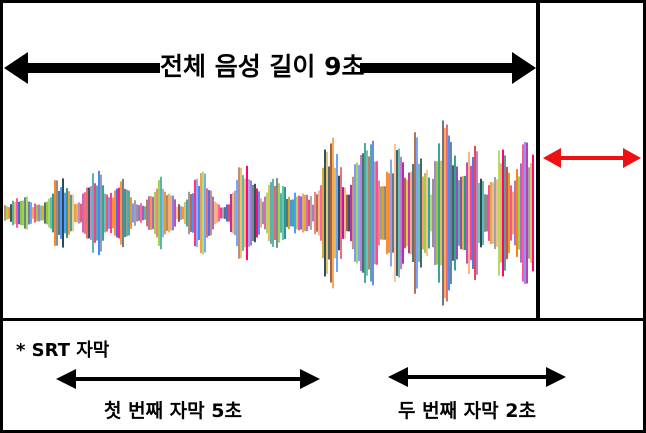  I want to click on second-subtitle-arrow, so click(477, 377).